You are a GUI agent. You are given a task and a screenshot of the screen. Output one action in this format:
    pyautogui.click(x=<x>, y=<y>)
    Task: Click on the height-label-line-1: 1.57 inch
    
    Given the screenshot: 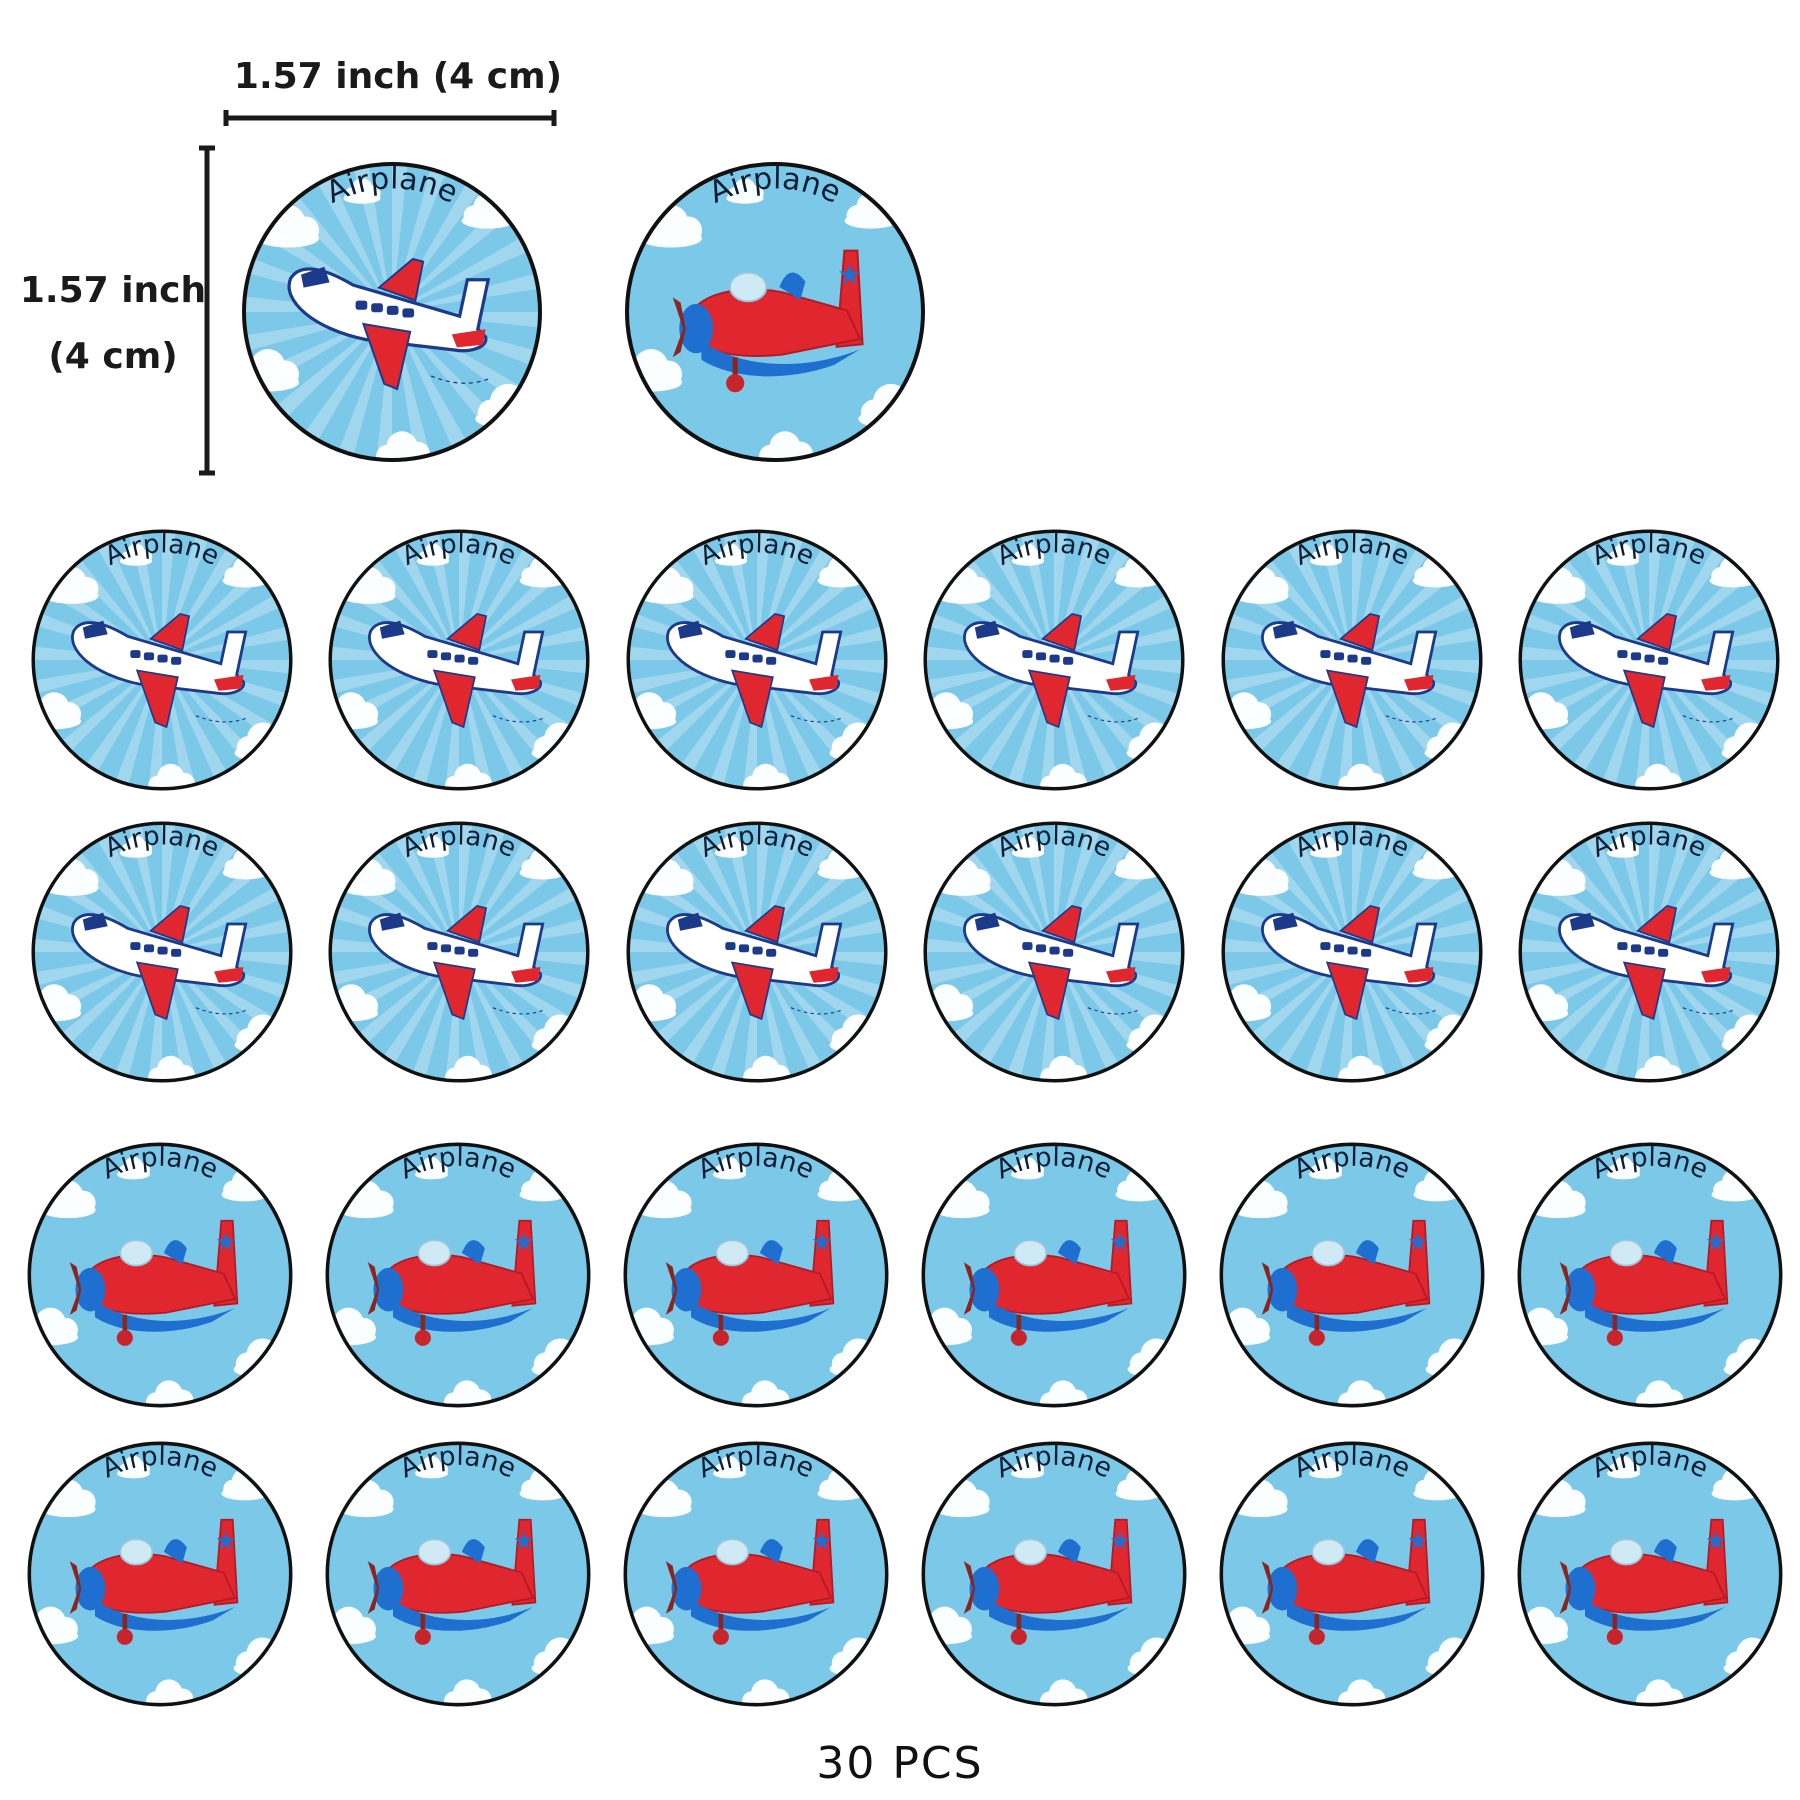 What is the action you would take?
    pyautogui.click(x=113, y=290)
    